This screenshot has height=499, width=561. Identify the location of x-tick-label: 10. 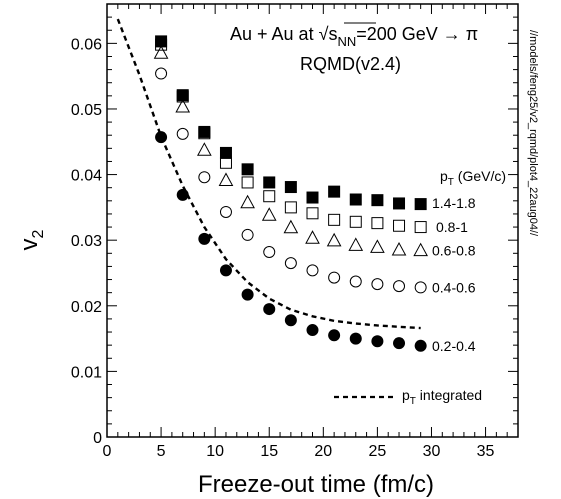
(215, 451).